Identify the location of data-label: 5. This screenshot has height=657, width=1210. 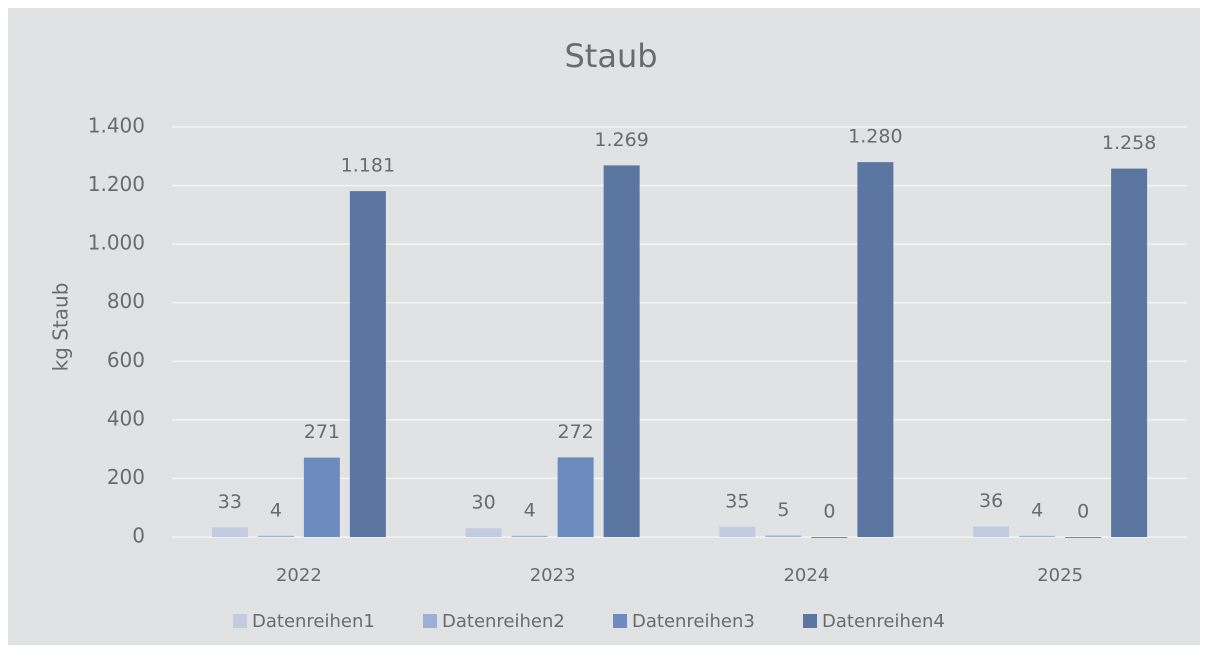
(783, 510).